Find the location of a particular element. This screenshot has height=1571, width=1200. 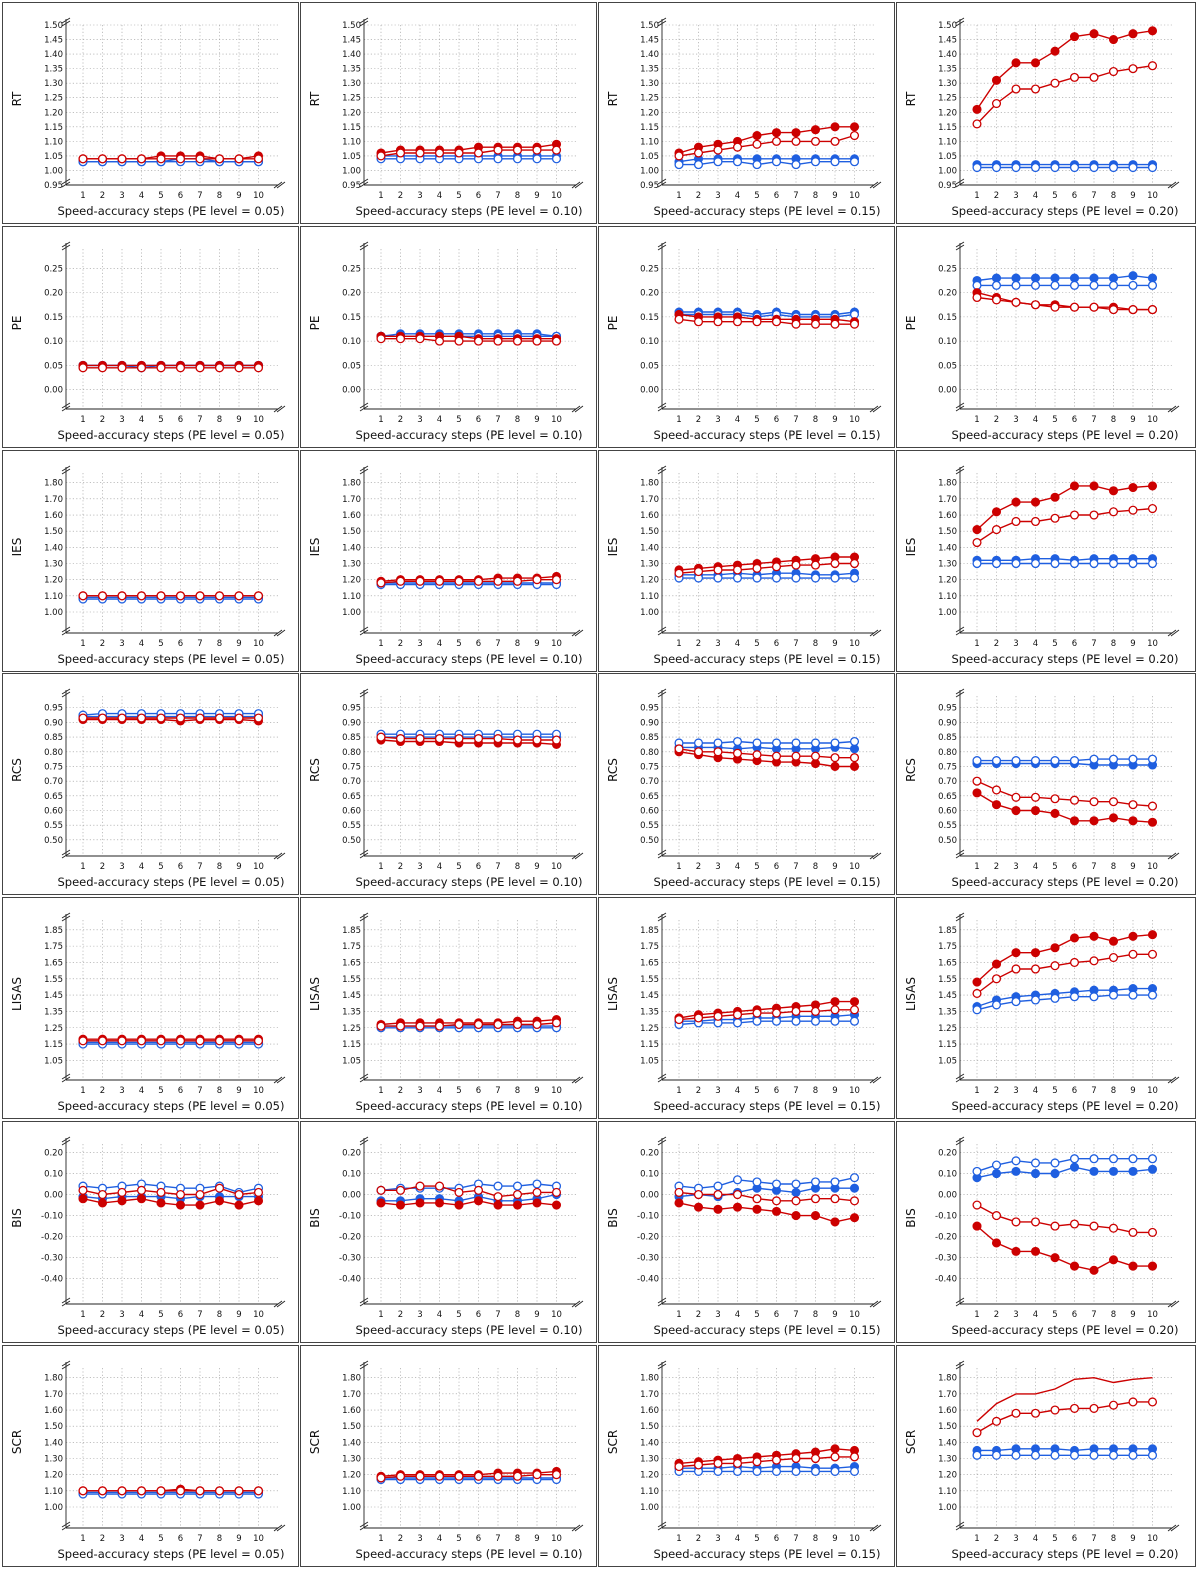

x-tick-label: 5 is located at coordinates (458, 1091).